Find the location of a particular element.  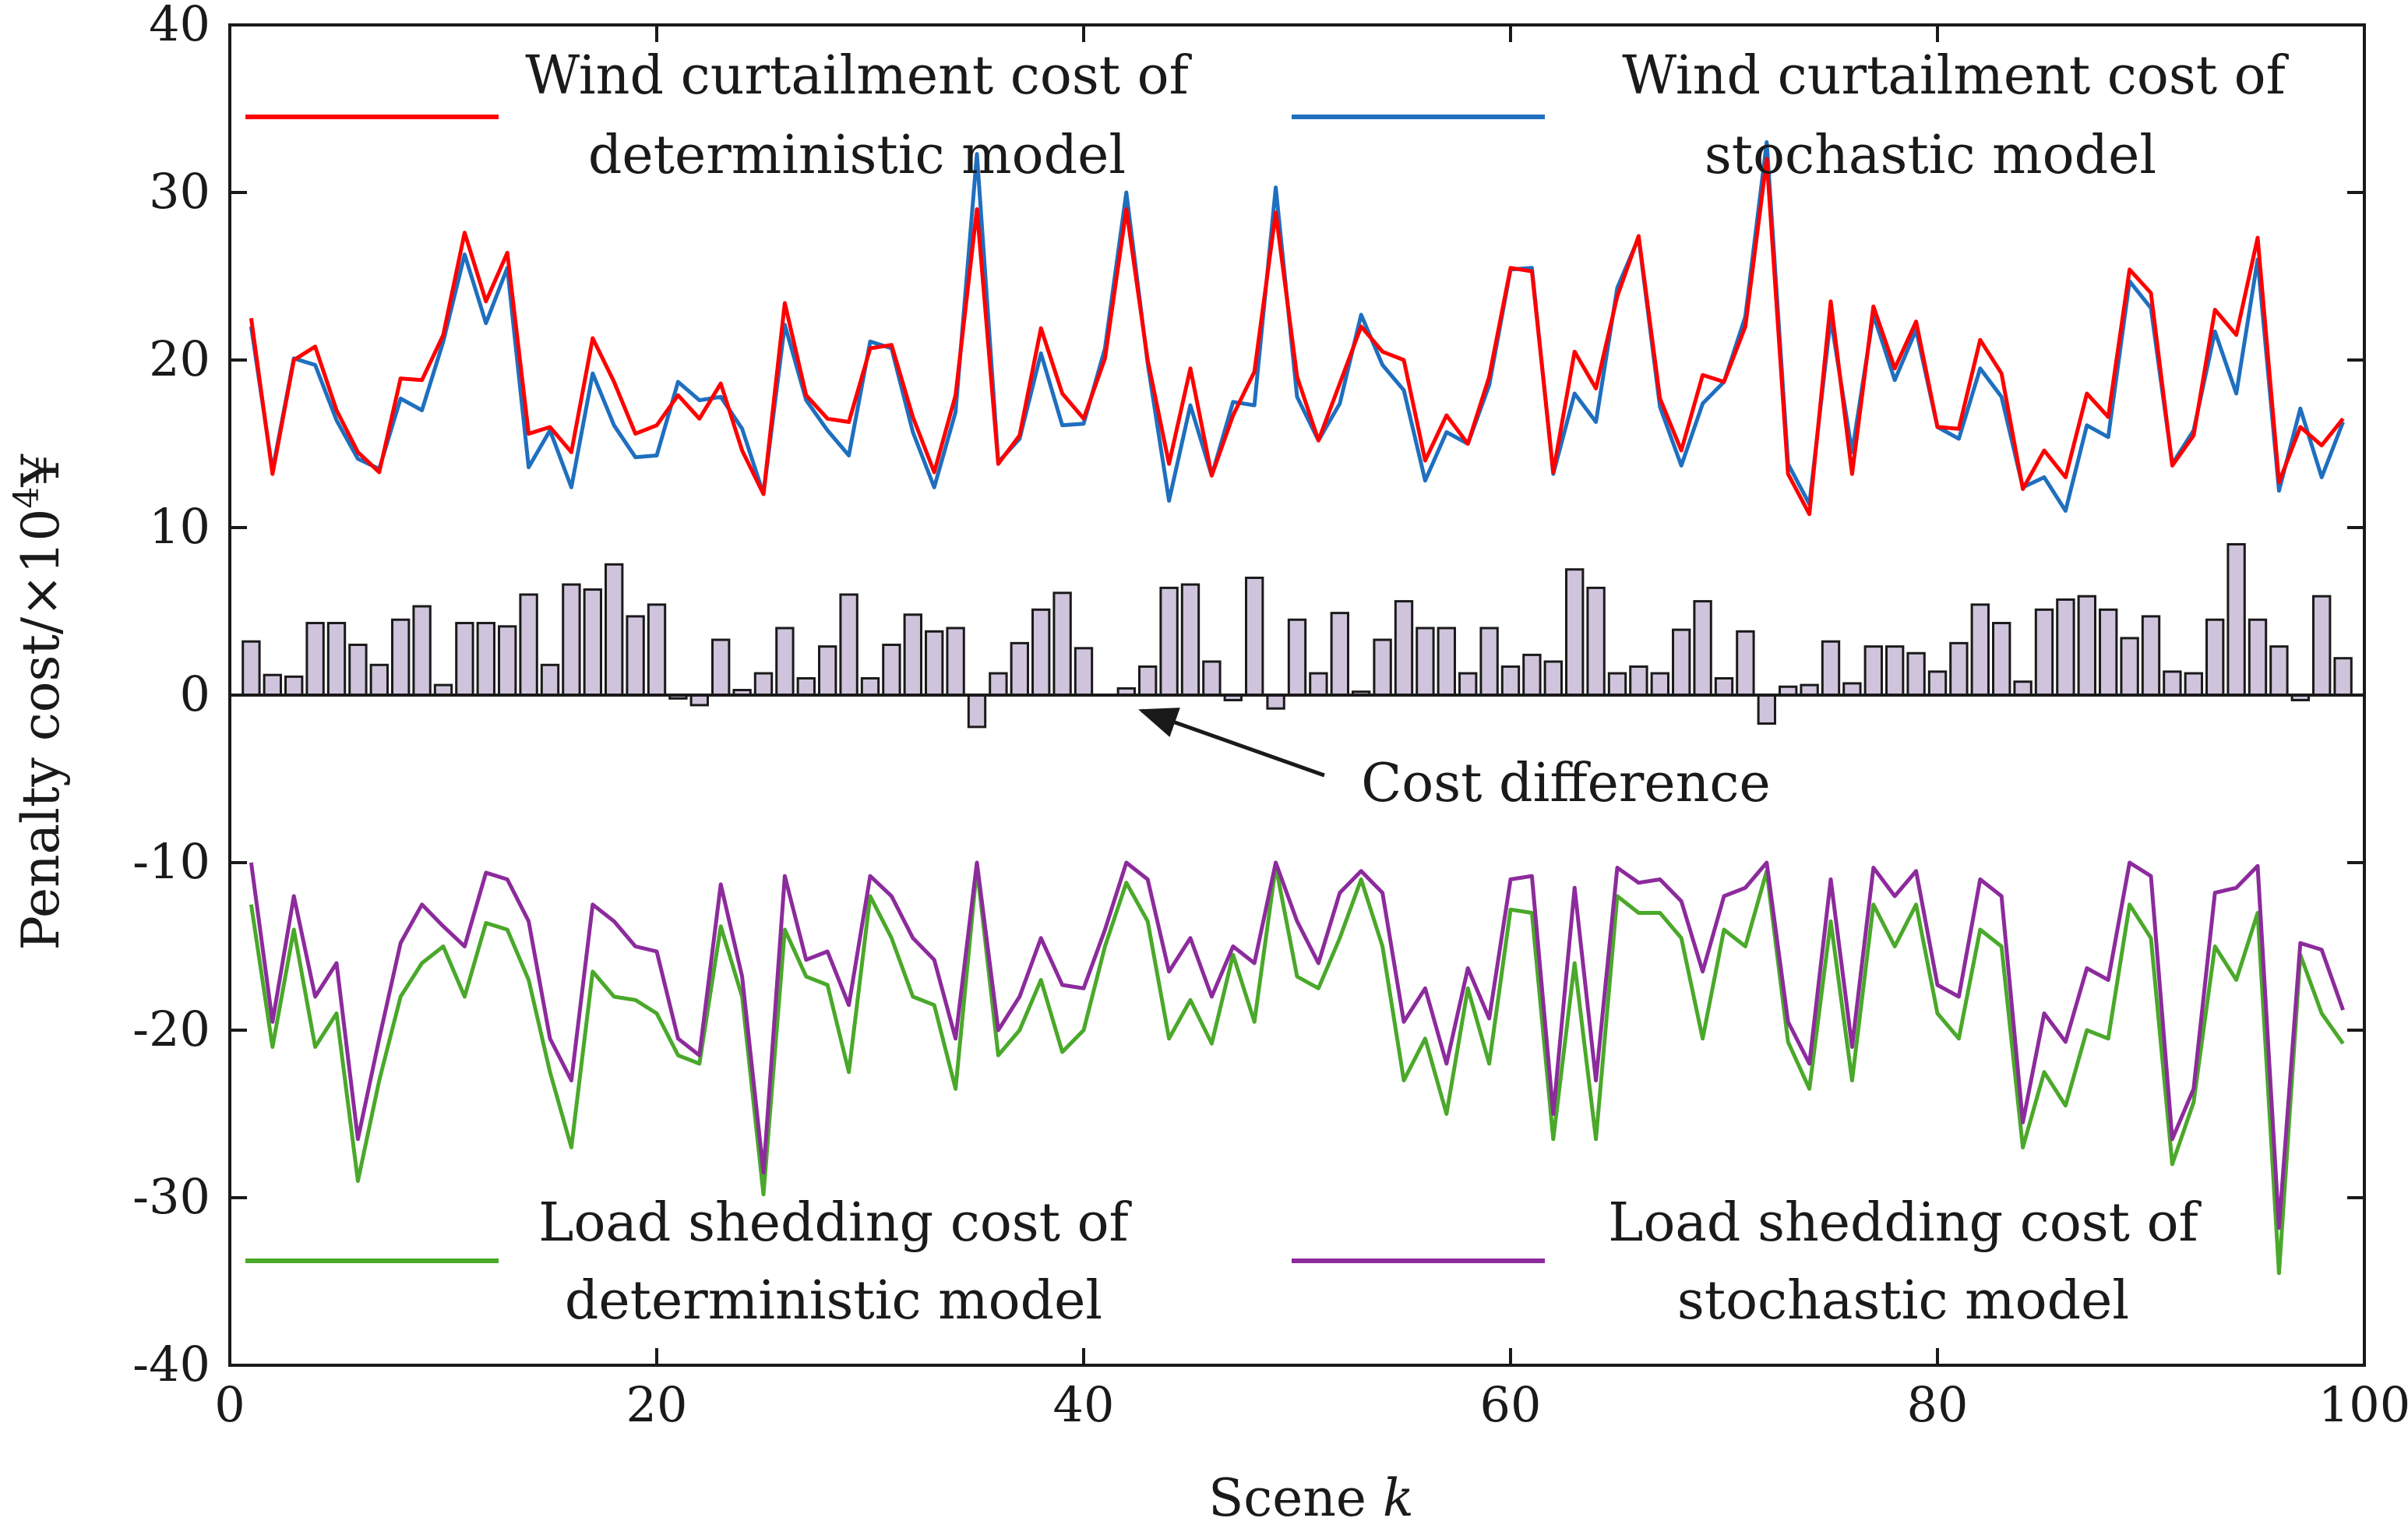

y-tick-label: 10 is located at coordinates (179, 526).